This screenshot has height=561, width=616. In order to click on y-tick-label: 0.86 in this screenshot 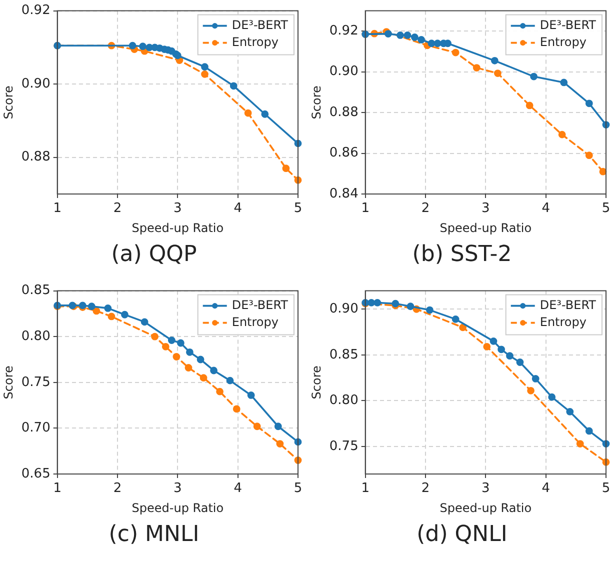, I will do `click(343, 153)`.